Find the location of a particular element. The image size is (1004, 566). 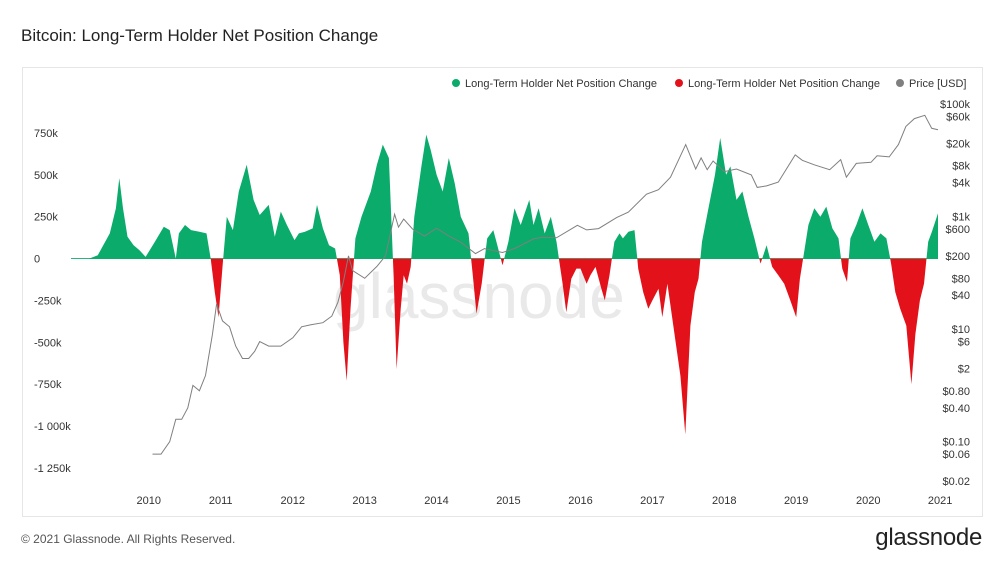

y-left-tick-label: 750k is located at coordinates (46, 134).